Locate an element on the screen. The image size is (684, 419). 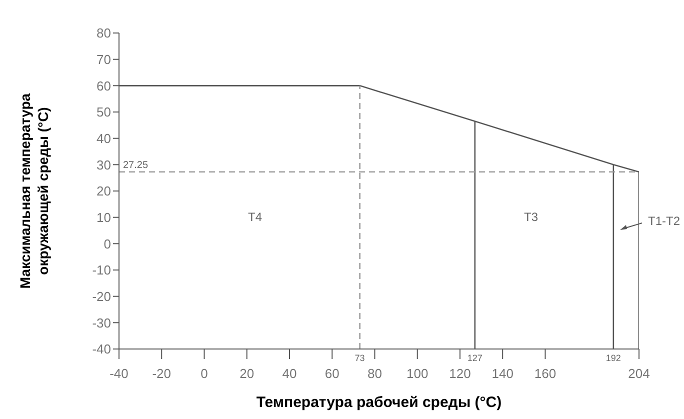
x-tick-label: 100 is located at coordinates (417, 374).